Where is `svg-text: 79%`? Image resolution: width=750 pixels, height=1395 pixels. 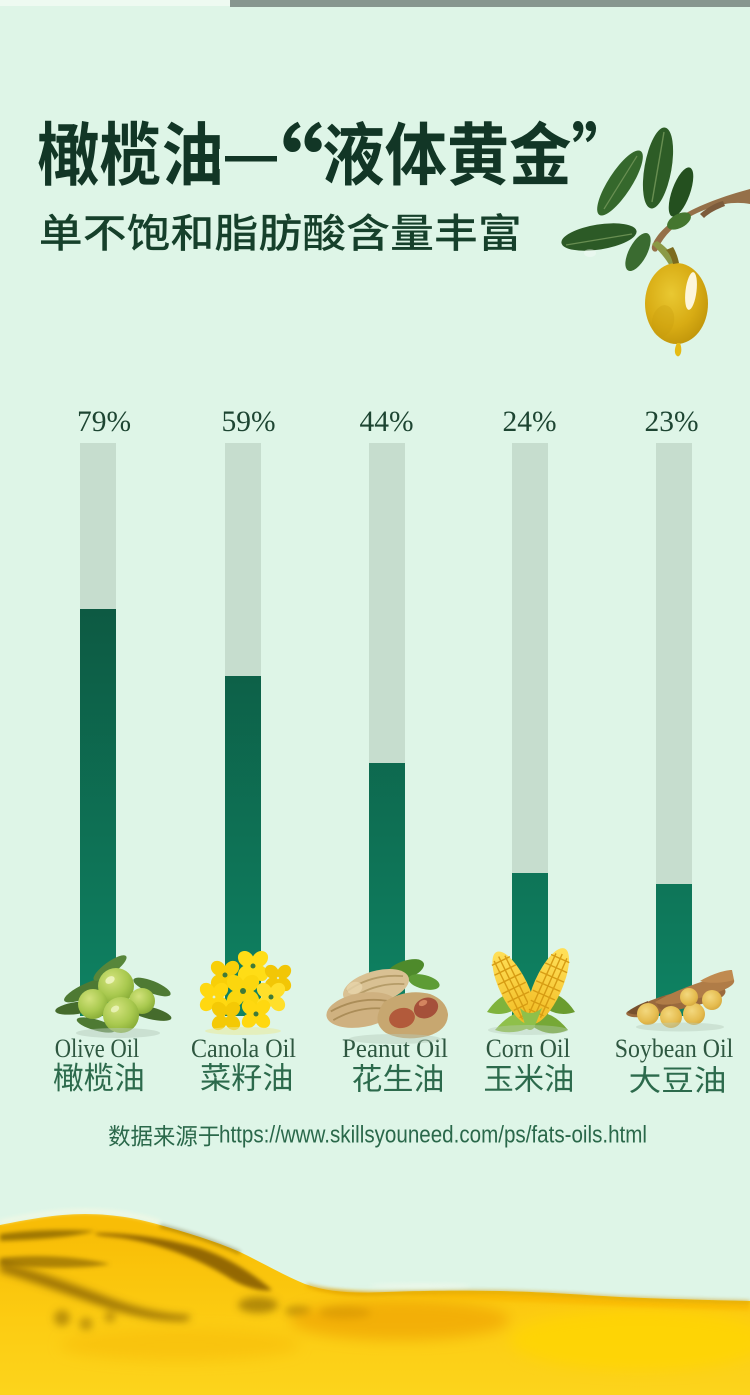
svg-text: 79% is located at coordinates (104, 422).